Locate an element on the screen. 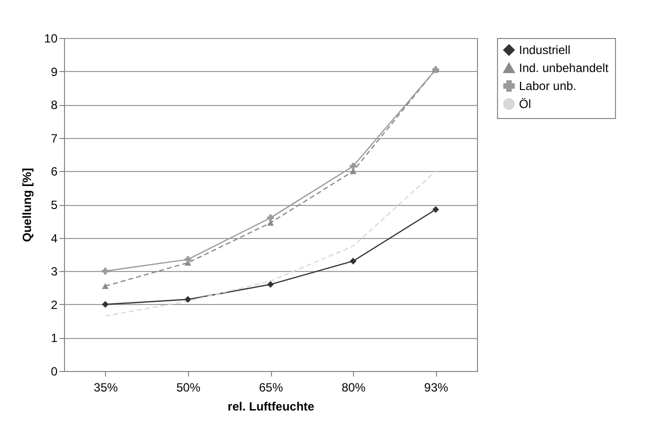  legend-label: Labor unb. is located at coordinates (547, 86).